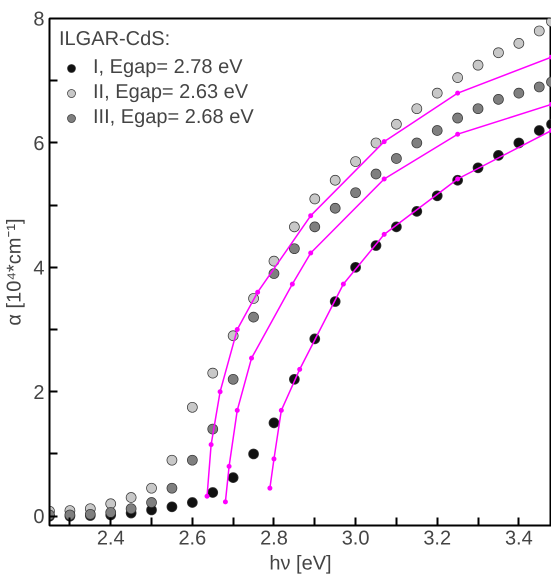  What do you see at coordinates (274, 539) in the screenshot?
I see `x-tick-label: 2.8` at bounding box center [274, 539].